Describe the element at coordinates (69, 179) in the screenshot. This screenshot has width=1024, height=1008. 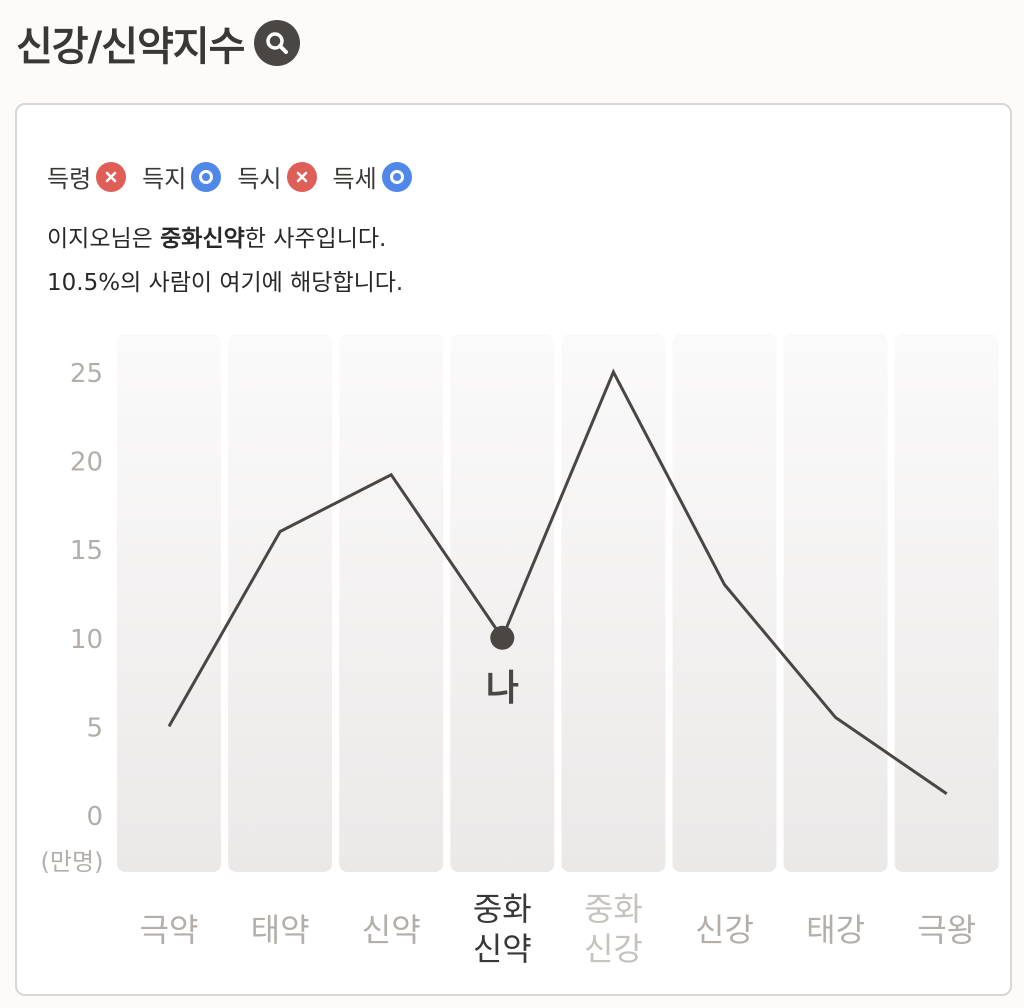
I see `badge-label: 득령` at that location.